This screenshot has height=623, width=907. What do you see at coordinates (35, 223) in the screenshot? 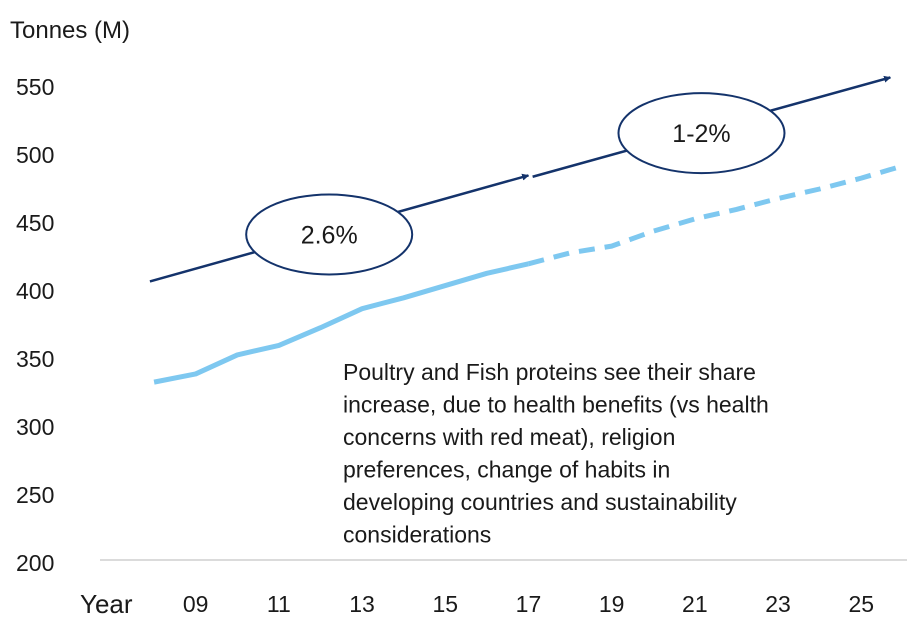
I see `y-tick-label: 450` at bounding box center [35, 223].